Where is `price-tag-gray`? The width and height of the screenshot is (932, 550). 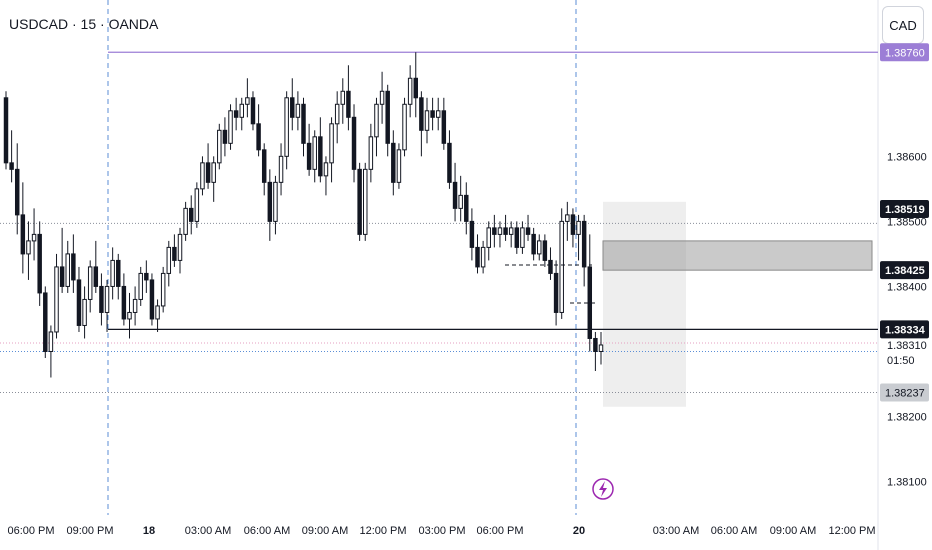
price-tag-gray is located at coordinates (904, 392).